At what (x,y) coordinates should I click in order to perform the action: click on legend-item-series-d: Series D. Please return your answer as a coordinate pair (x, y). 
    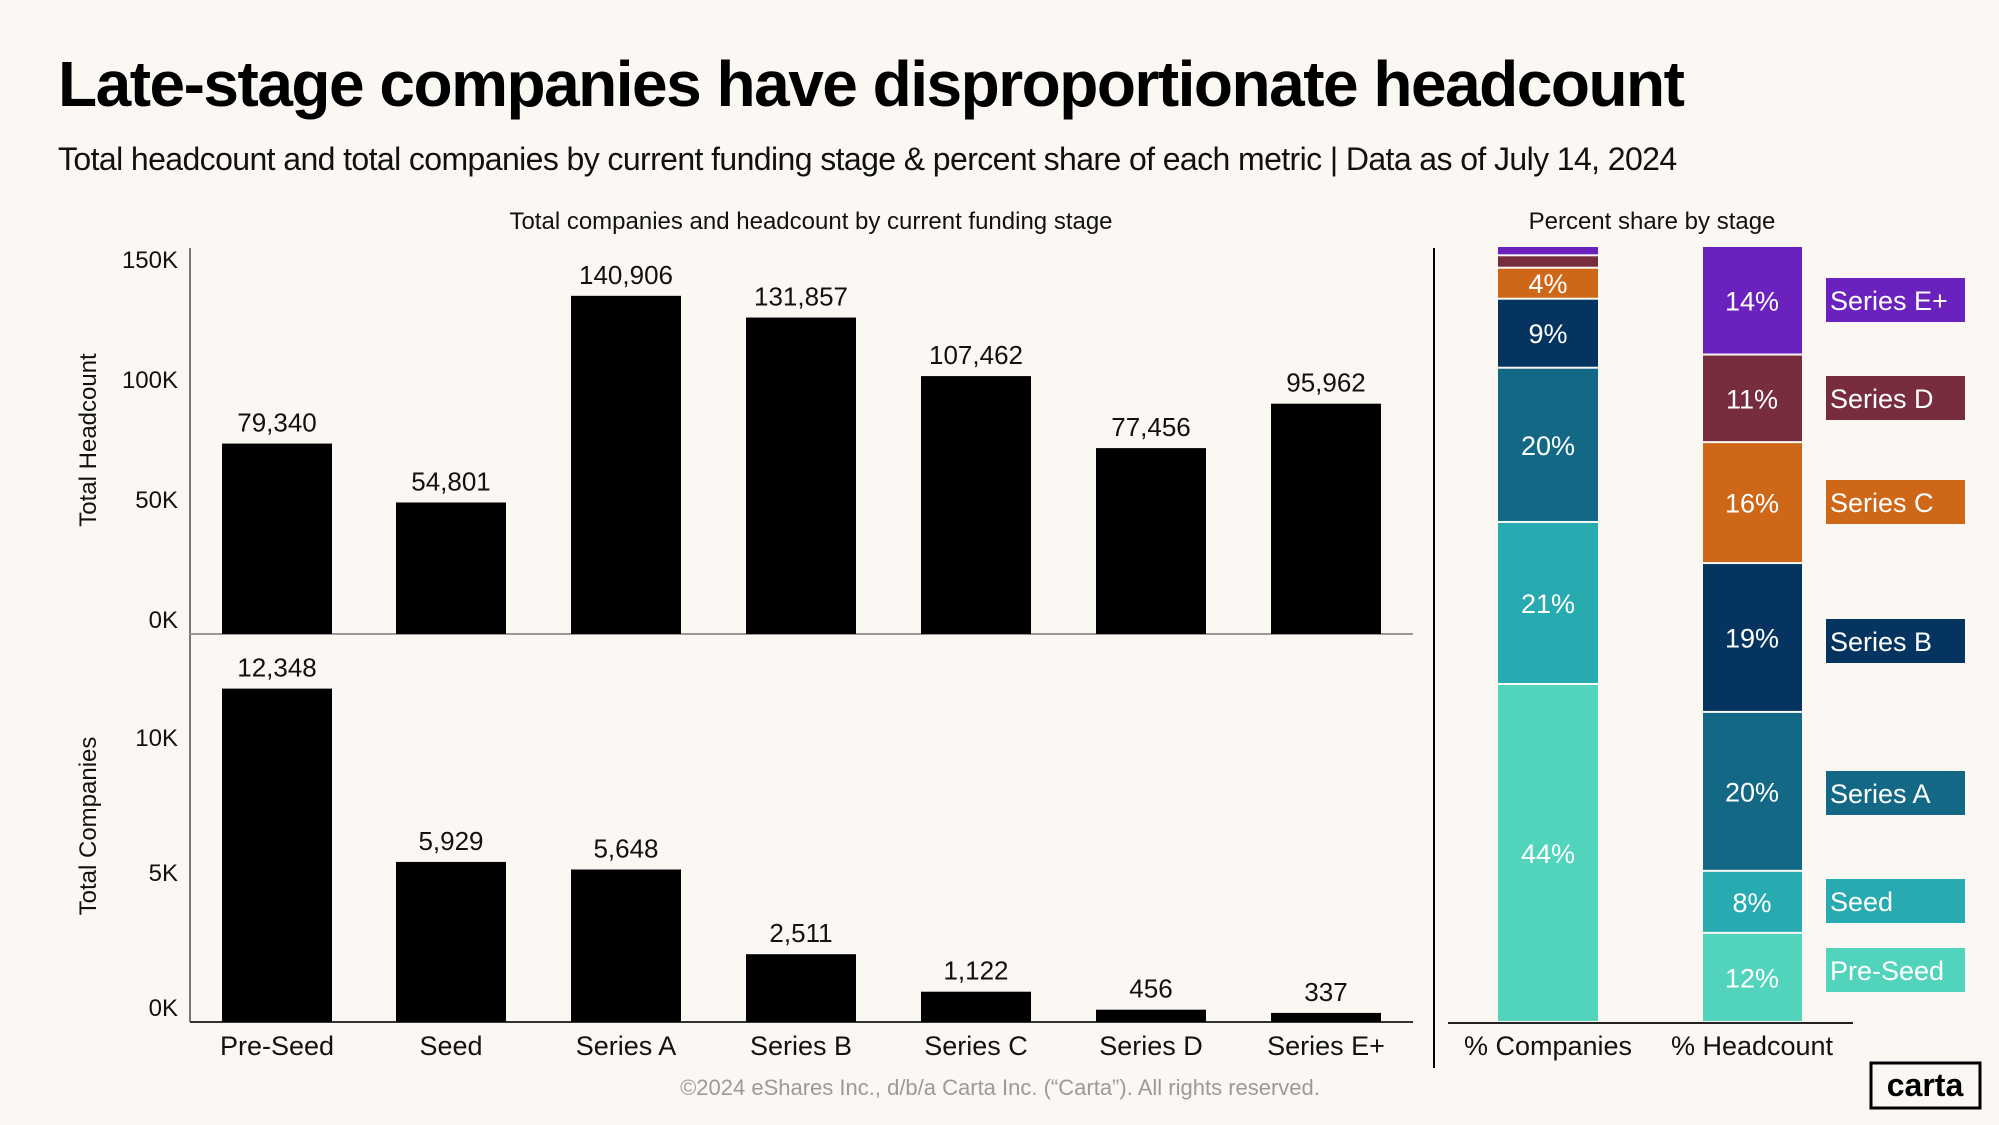
    Looking at the image, I should click on (1895, 398).